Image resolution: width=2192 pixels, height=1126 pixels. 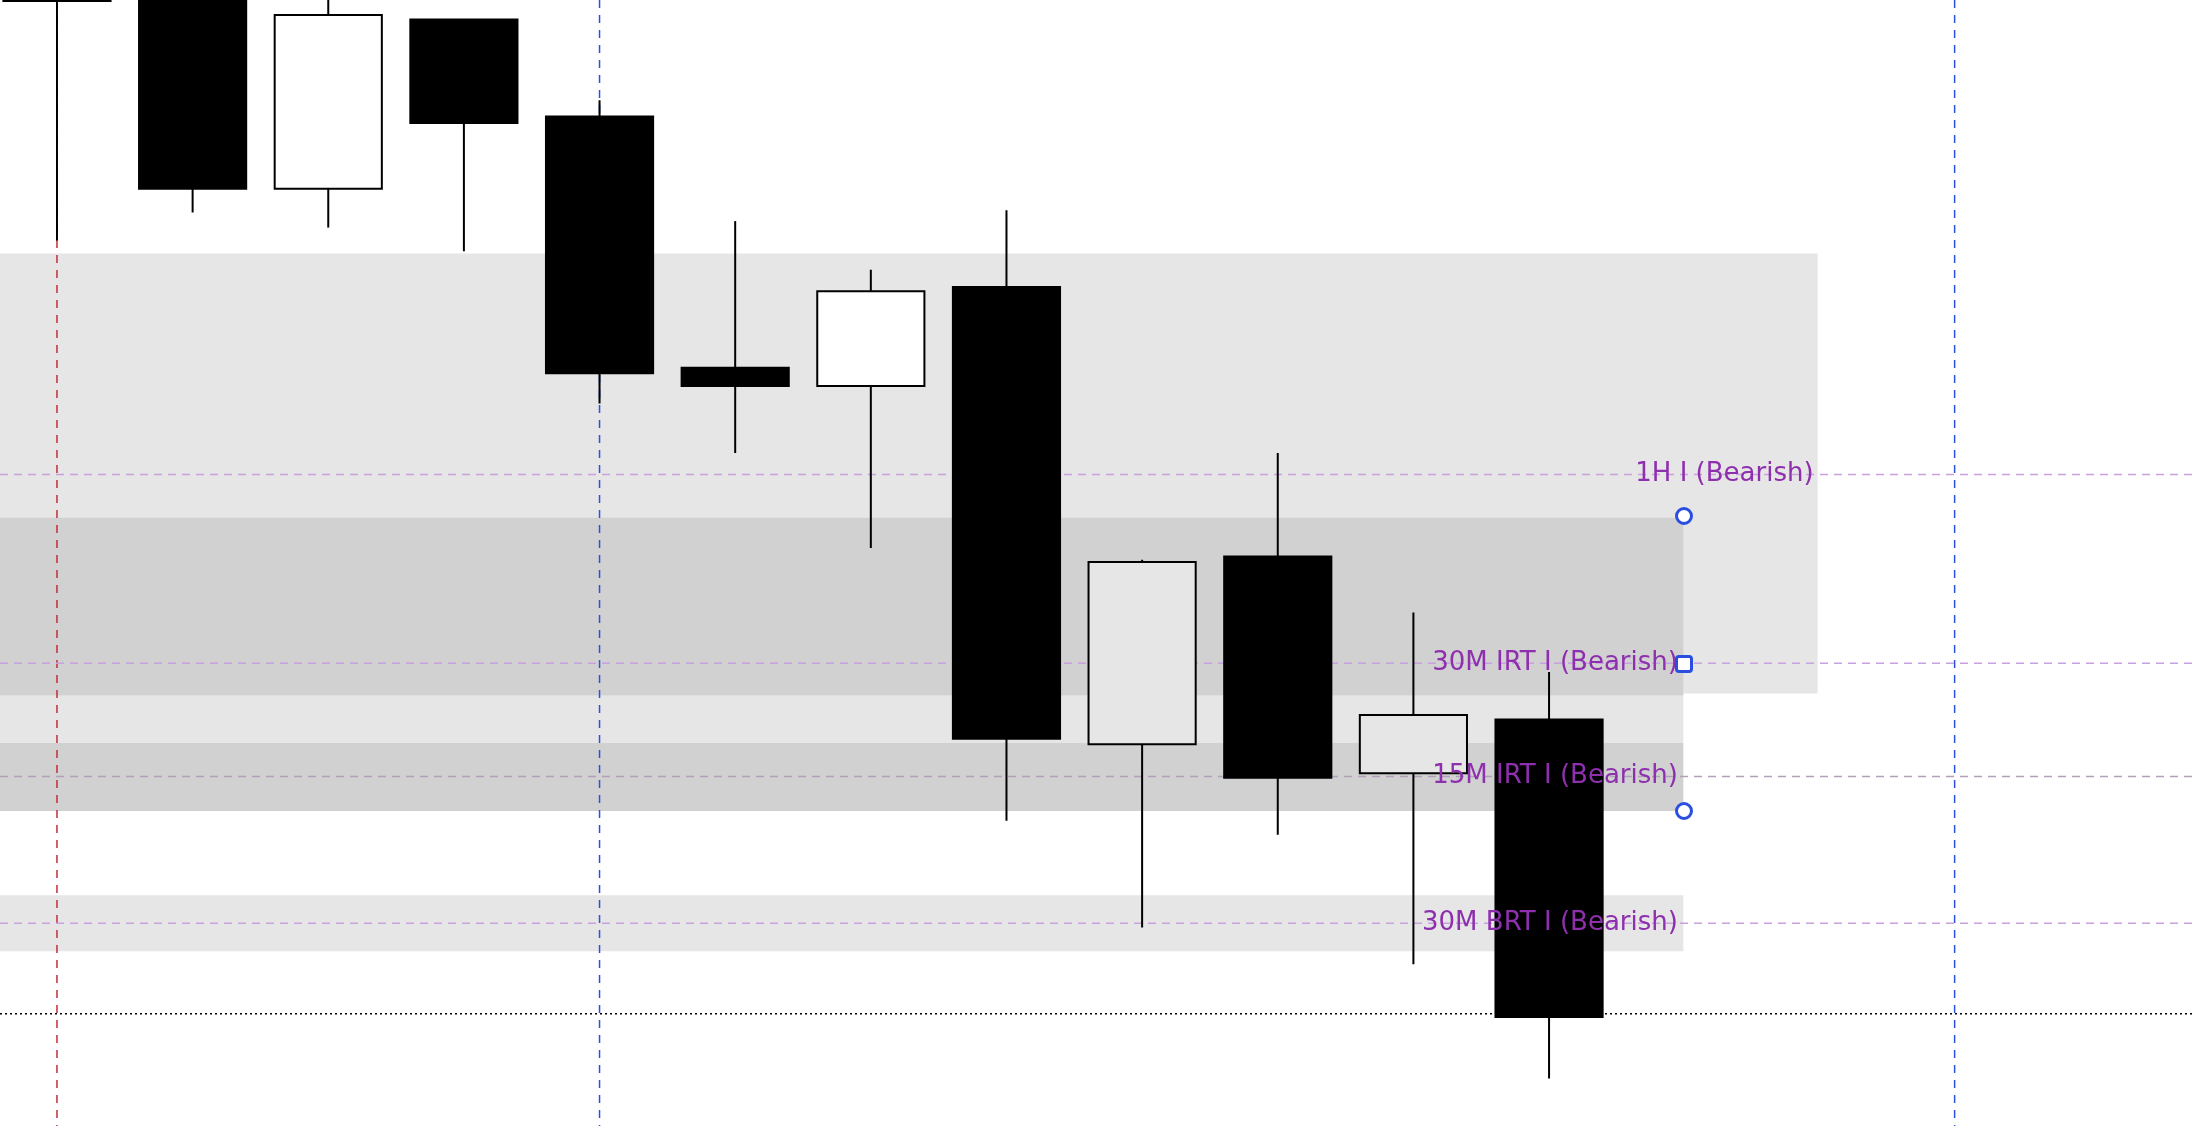 I want to click on ref-line-label: 30M IRT I (Bearish), so click(x=1555, y=661).